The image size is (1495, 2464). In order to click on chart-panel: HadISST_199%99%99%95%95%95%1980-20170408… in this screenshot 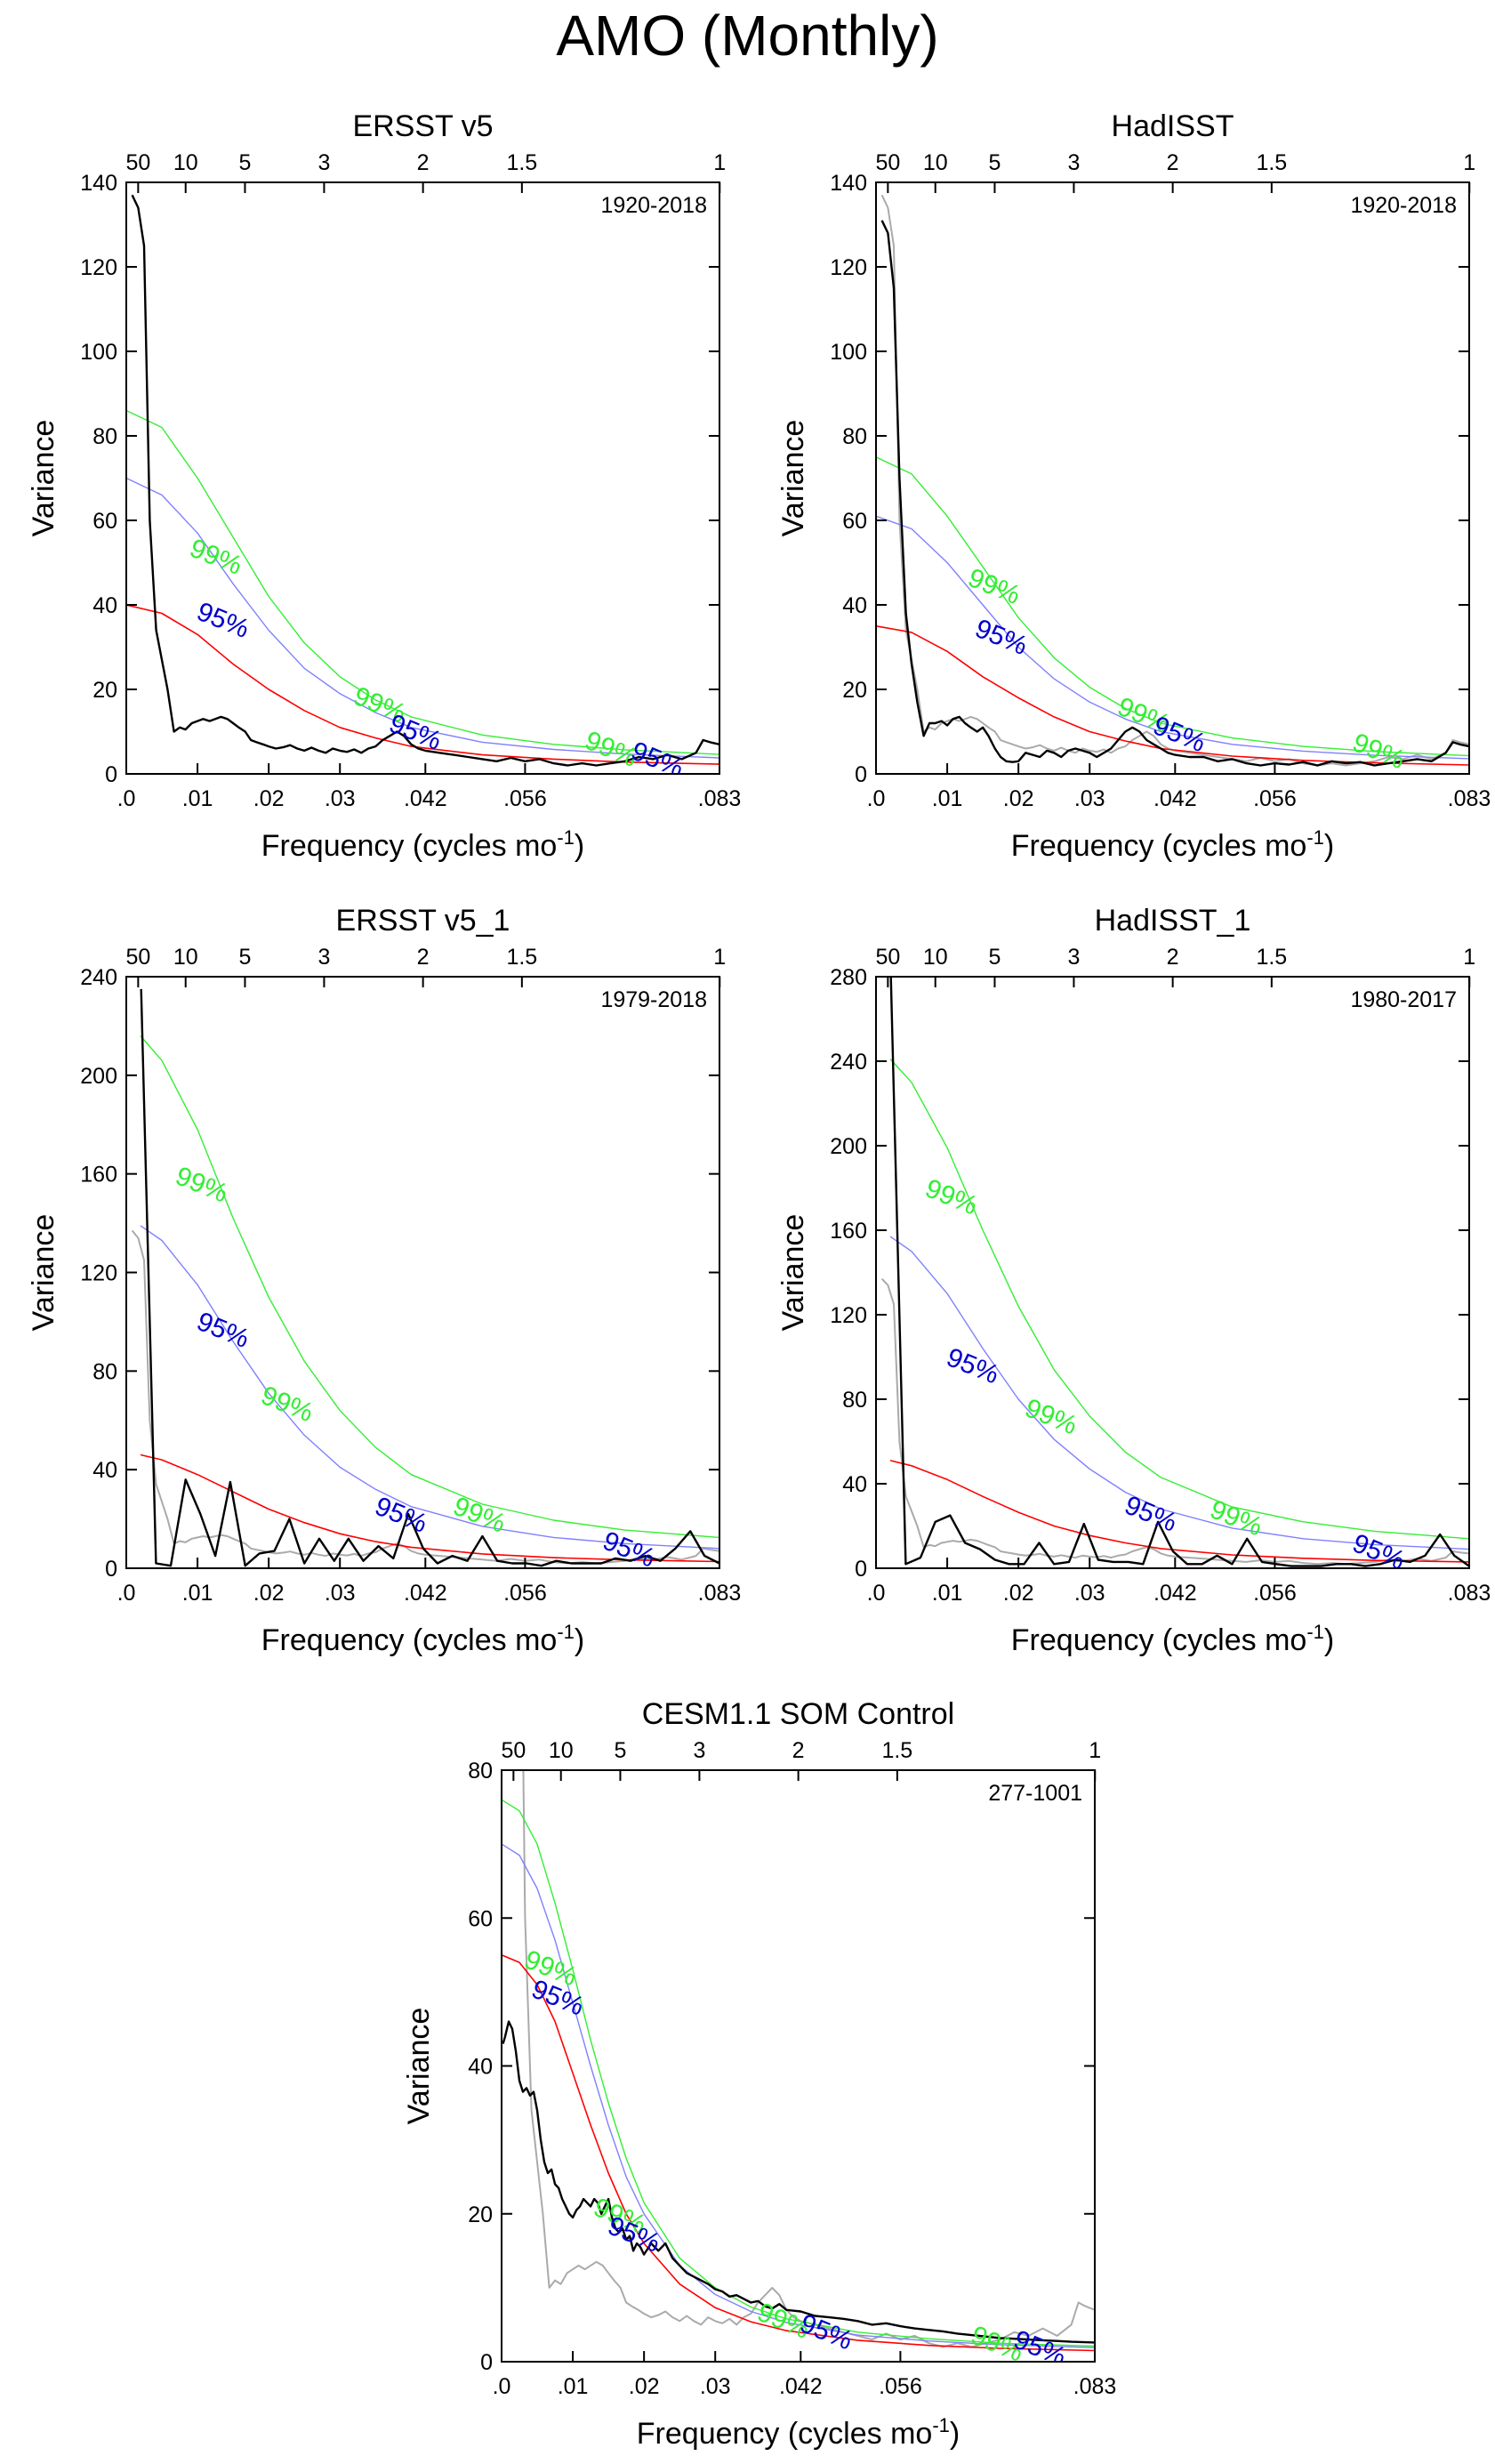, I will do `click(1133, 1280)`.